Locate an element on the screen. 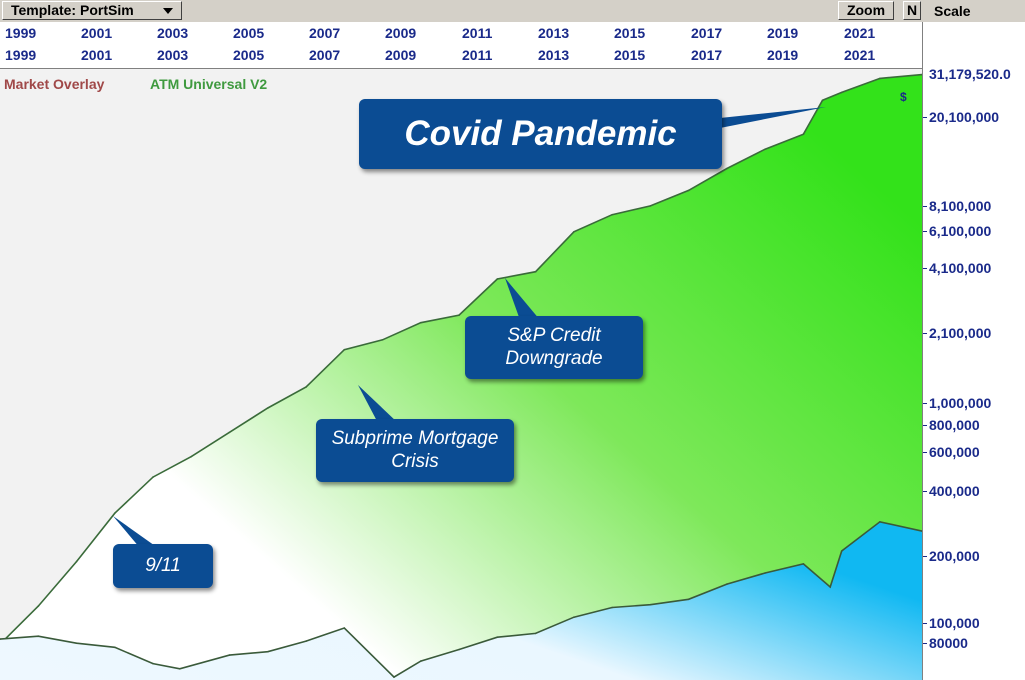  tick-label: 800,000 is located at coordinates (954, 425).